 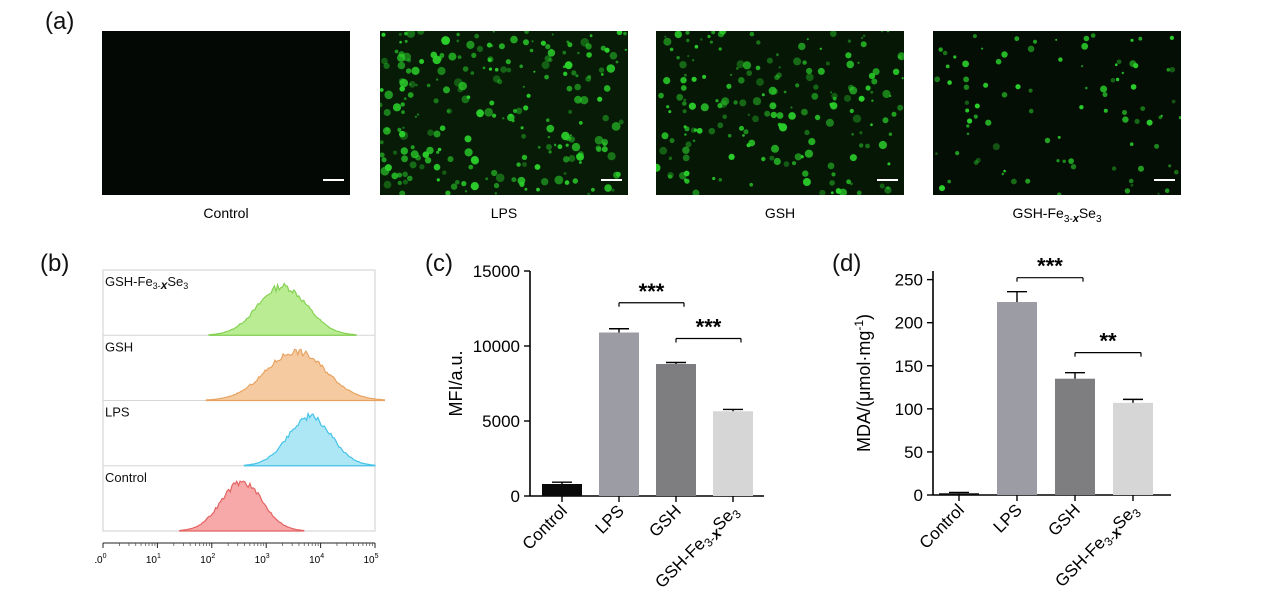 What do you see at coordinates (316, 559) in the screenshot?
I see `x-tick-label: 104` at bounding box center [316, 559].